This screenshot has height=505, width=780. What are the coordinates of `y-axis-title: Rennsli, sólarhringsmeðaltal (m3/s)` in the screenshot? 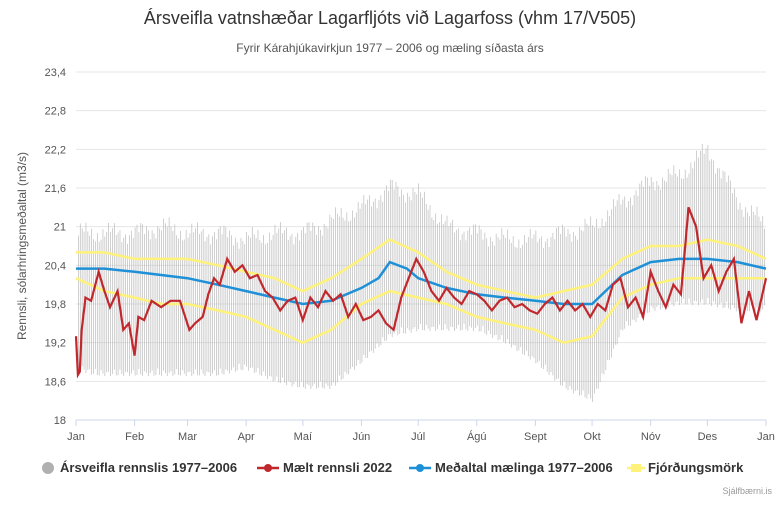 It's located at (22, 246).